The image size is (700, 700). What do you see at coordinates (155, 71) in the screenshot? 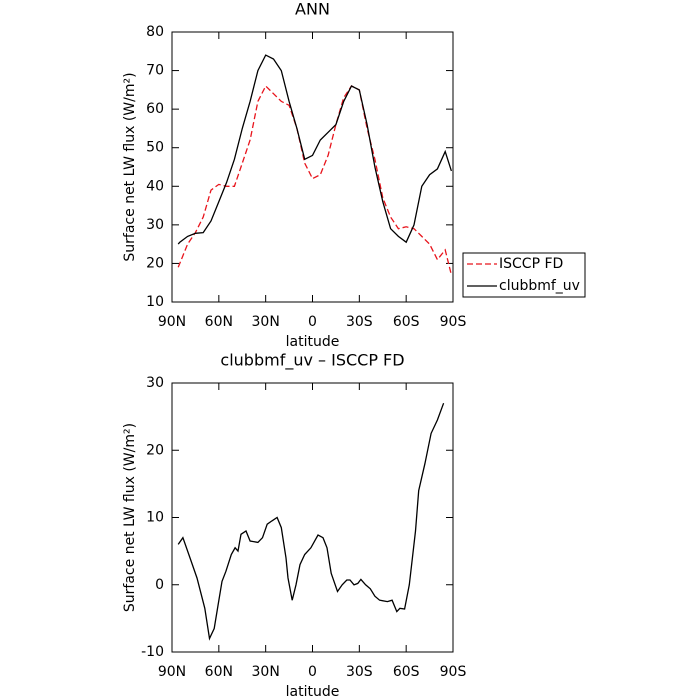
I see `y-tick-label: 70` at bounding box center [155, 71].